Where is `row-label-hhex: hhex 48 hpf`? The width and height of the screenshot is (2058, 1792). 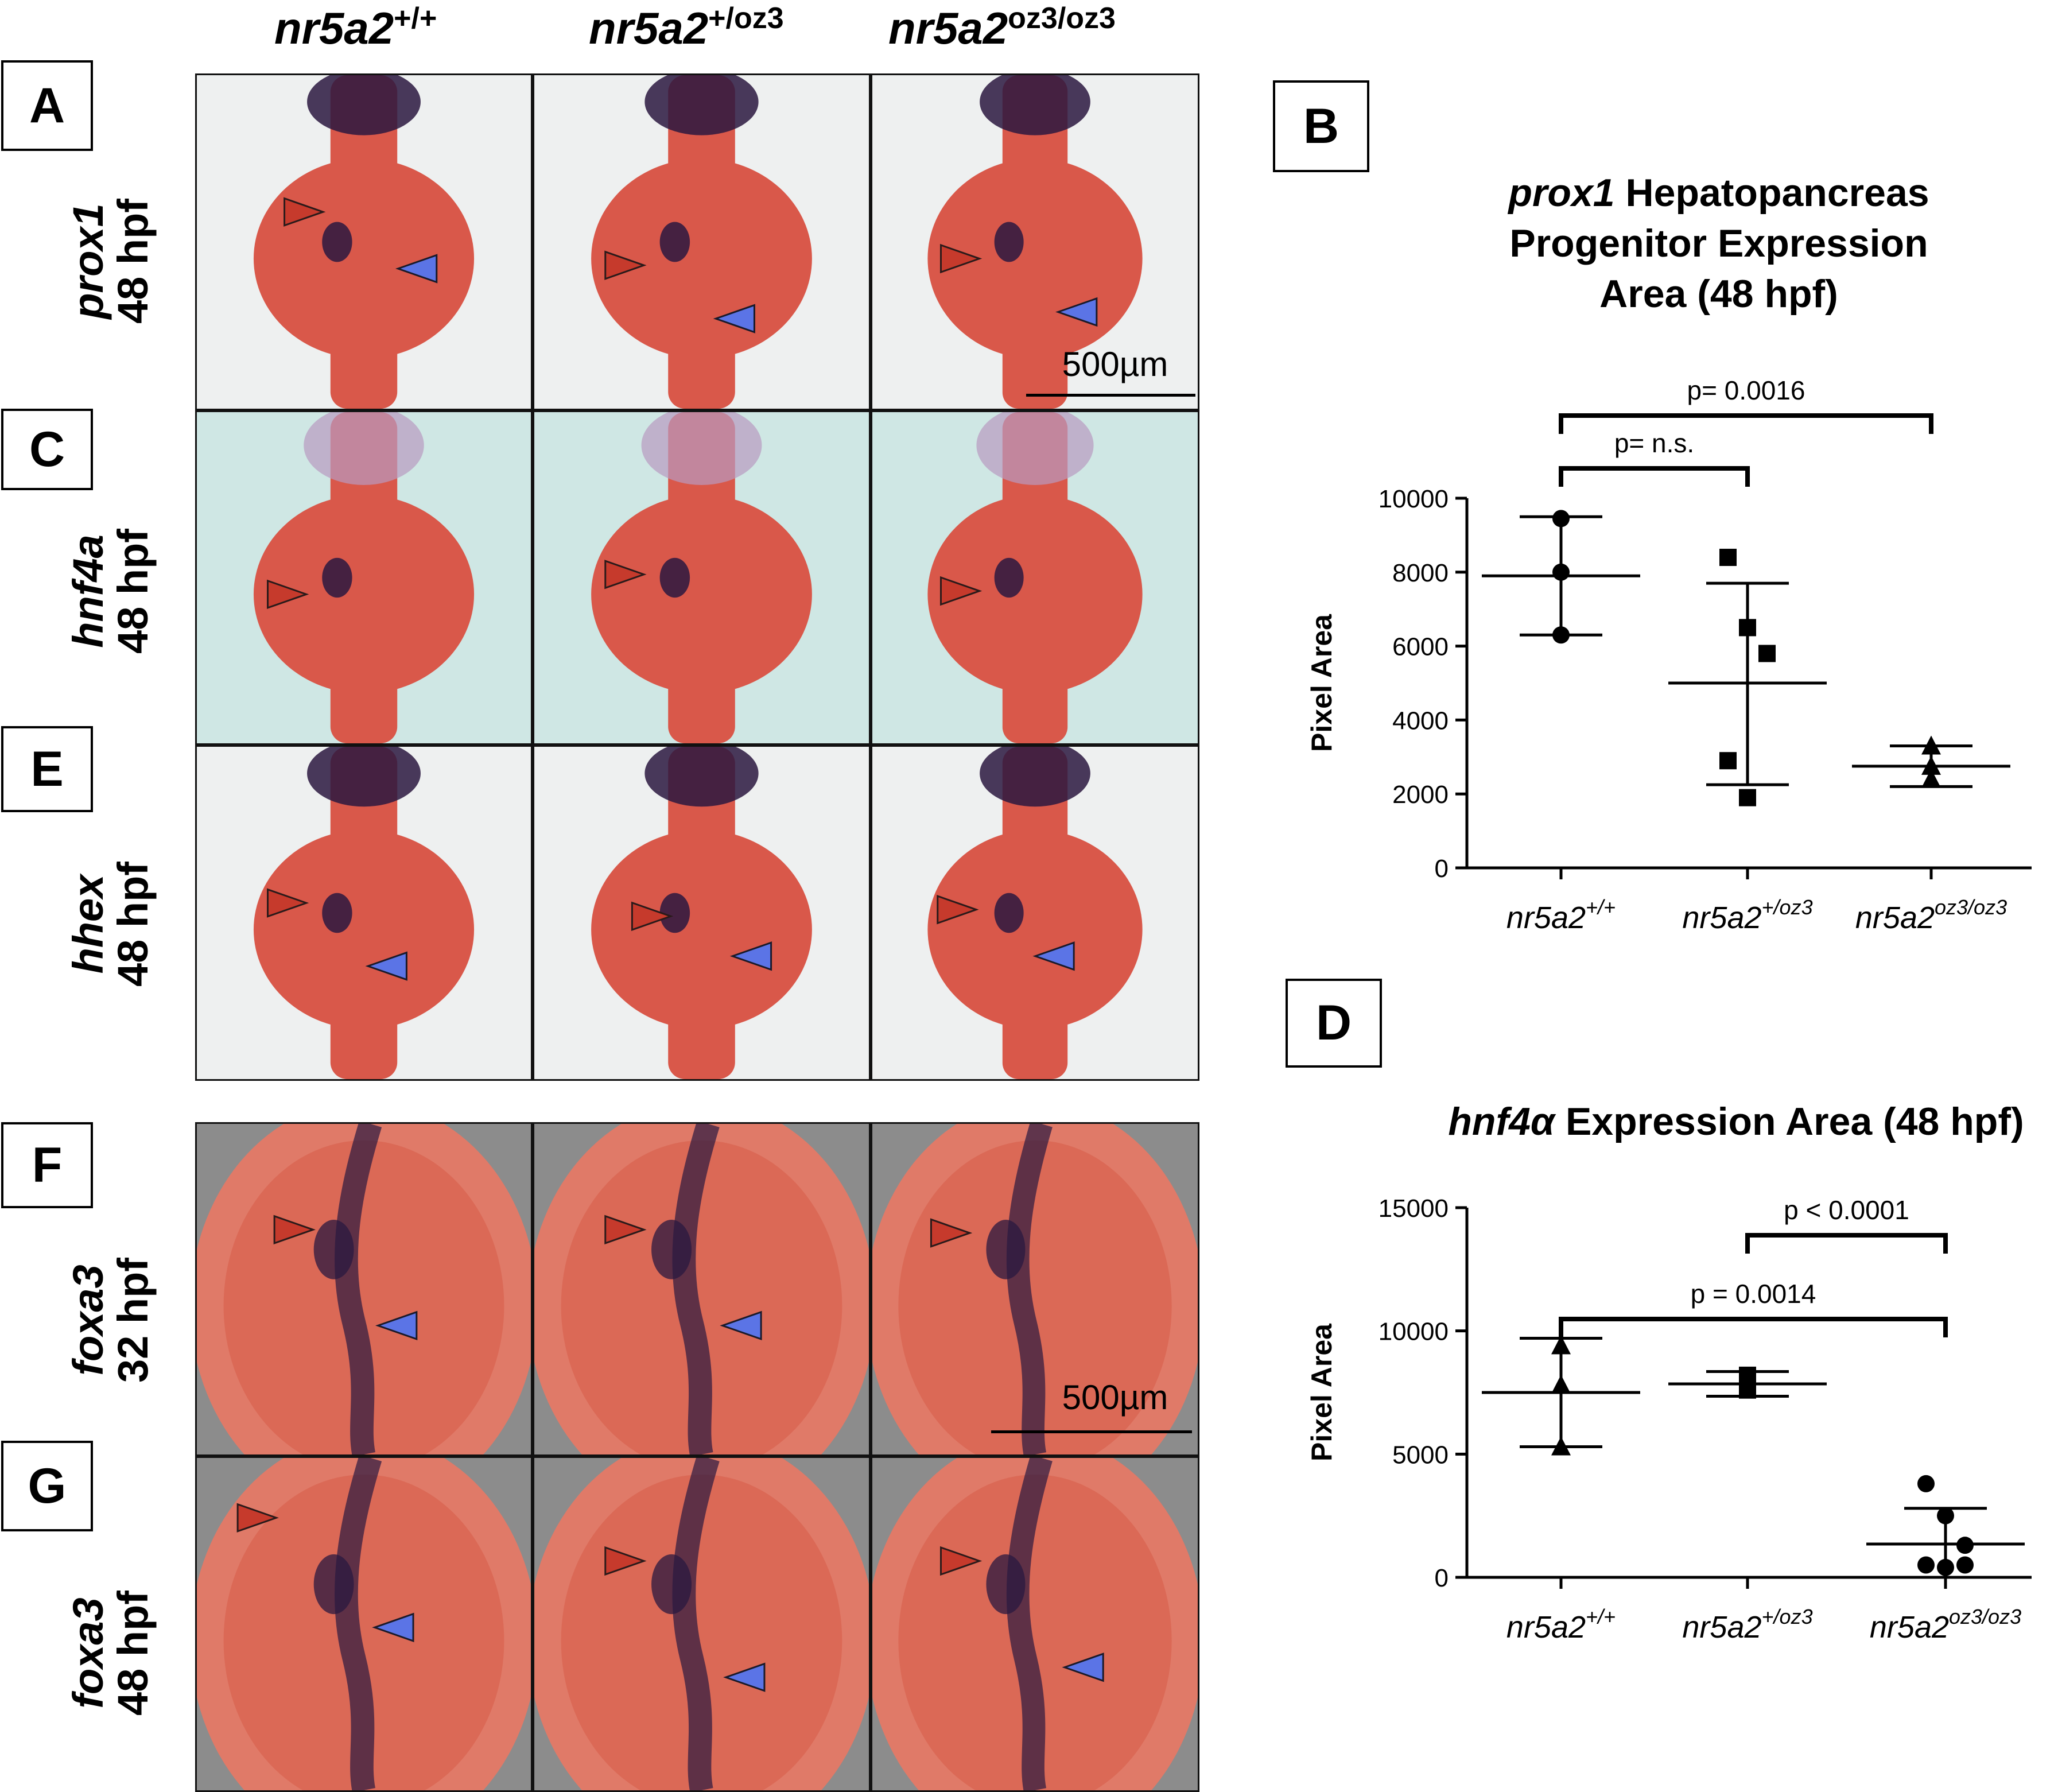
row-label-hhex: hhex 48 hpf is located at coordinates (110, 924).